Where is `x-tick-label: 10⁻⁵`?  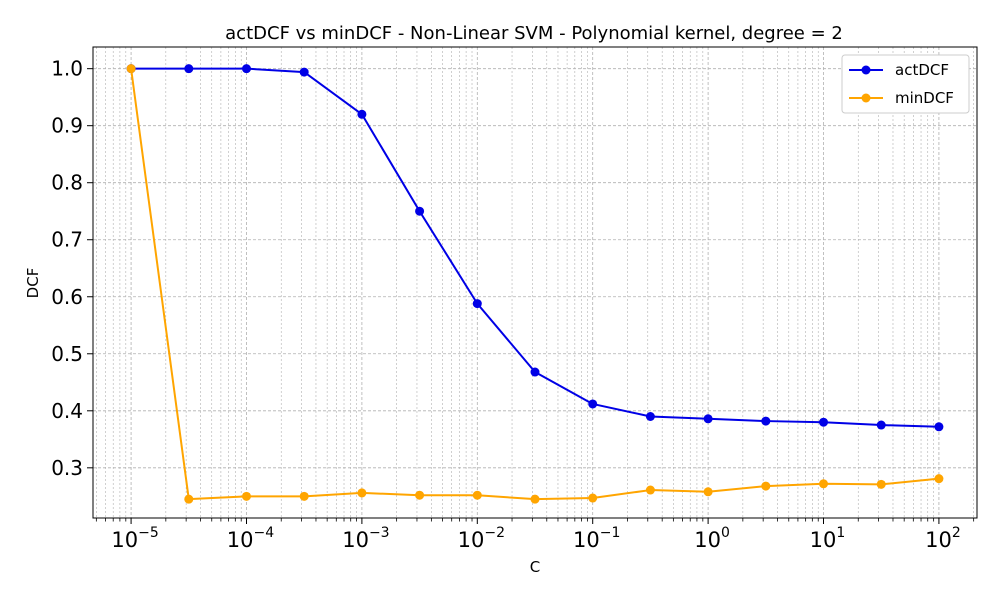
x-tick-label: 10⁻⁵ is located at coordinates (134, 538).